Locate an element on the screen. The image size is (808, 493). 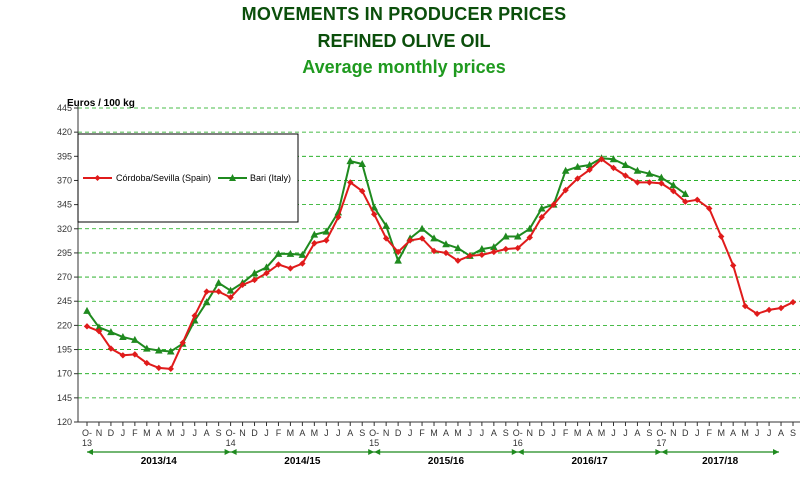
chart-caption: Average monthly prices is located at coordinates (404, 67).